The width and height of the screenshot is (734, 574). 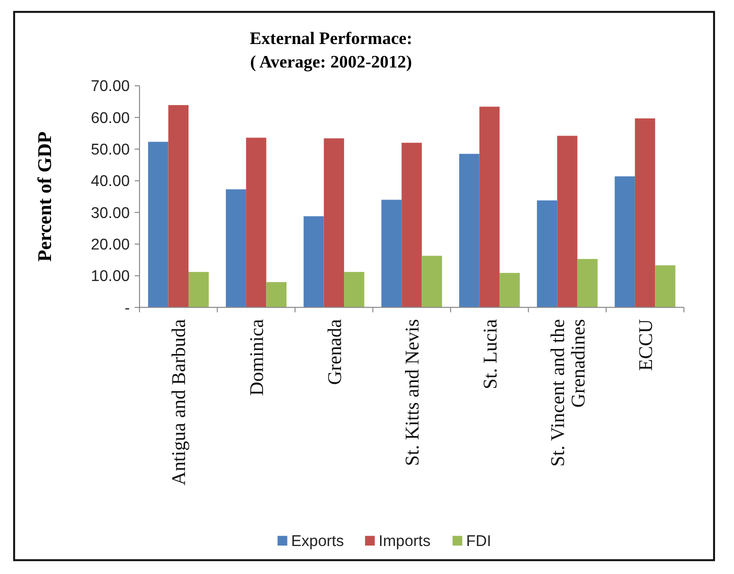 What do you see at coordinates (110, 87) in the screenshot?
I see `y-tick-label: 70.00` at bounding box center [110, 87].